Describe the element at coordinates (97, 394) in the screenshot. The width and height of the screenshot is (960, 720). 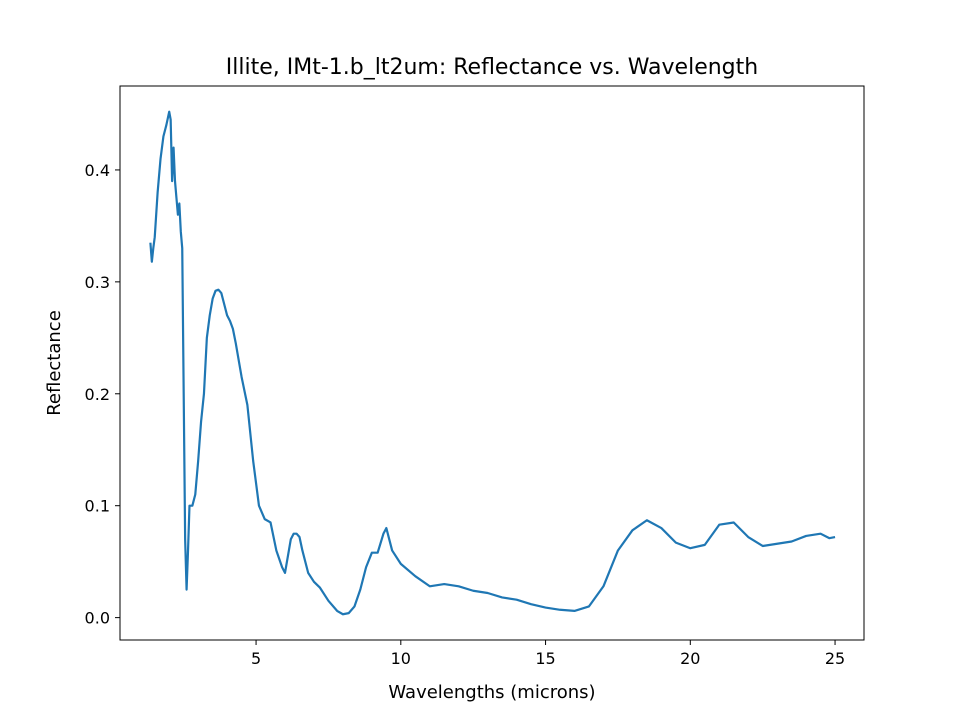
I see `y-tick-label: 0.2` at that location.